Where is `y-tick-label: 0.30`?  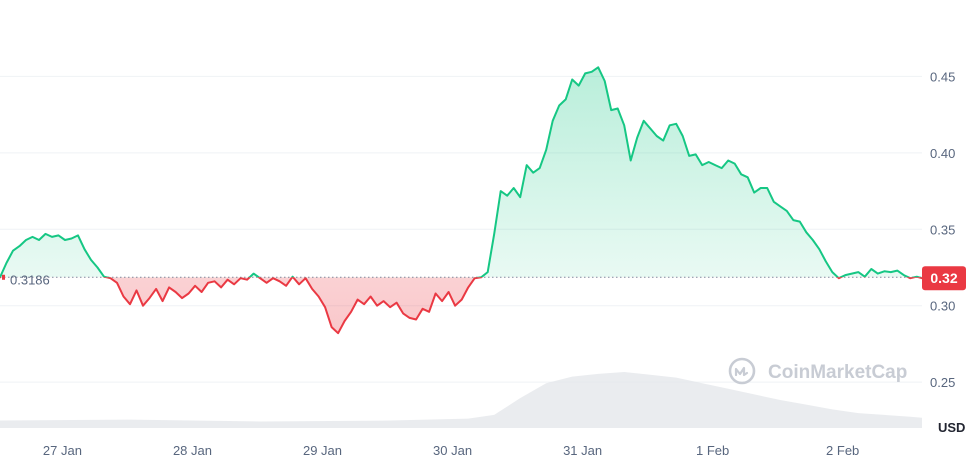 y-tick-label: 0.30 is located at coordinates (942, 306).